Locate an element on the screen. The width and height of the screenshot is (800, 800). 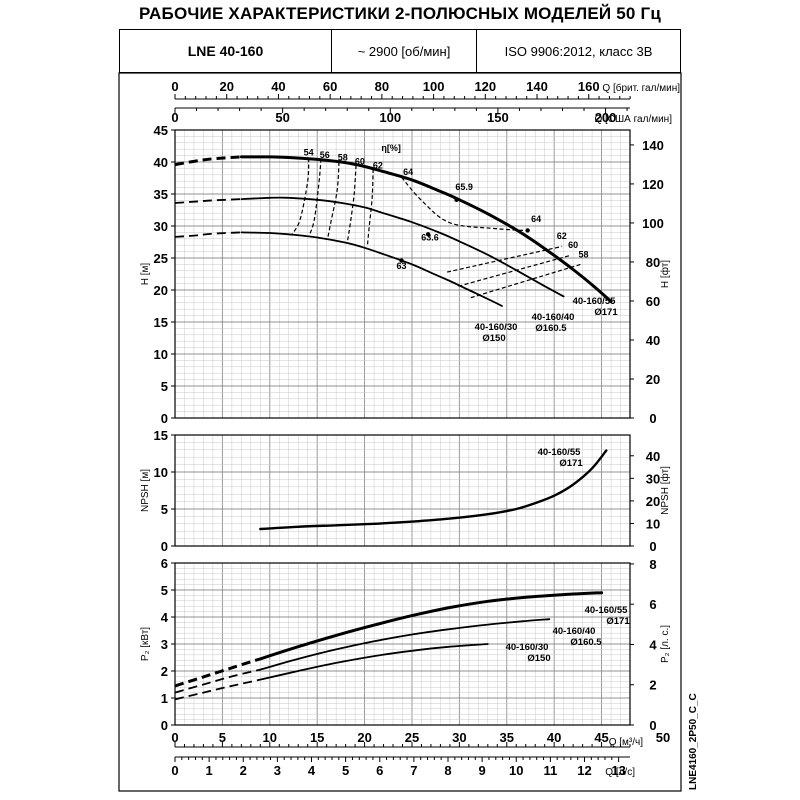
bottom-ls-tick-label: 2 is located at coordinates (243, 770).